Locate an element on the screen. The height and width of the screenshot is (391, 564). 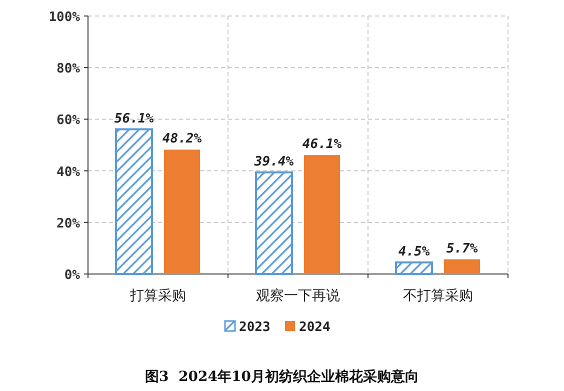
y-tick-label: 20% is located at coordinates (68, 224).